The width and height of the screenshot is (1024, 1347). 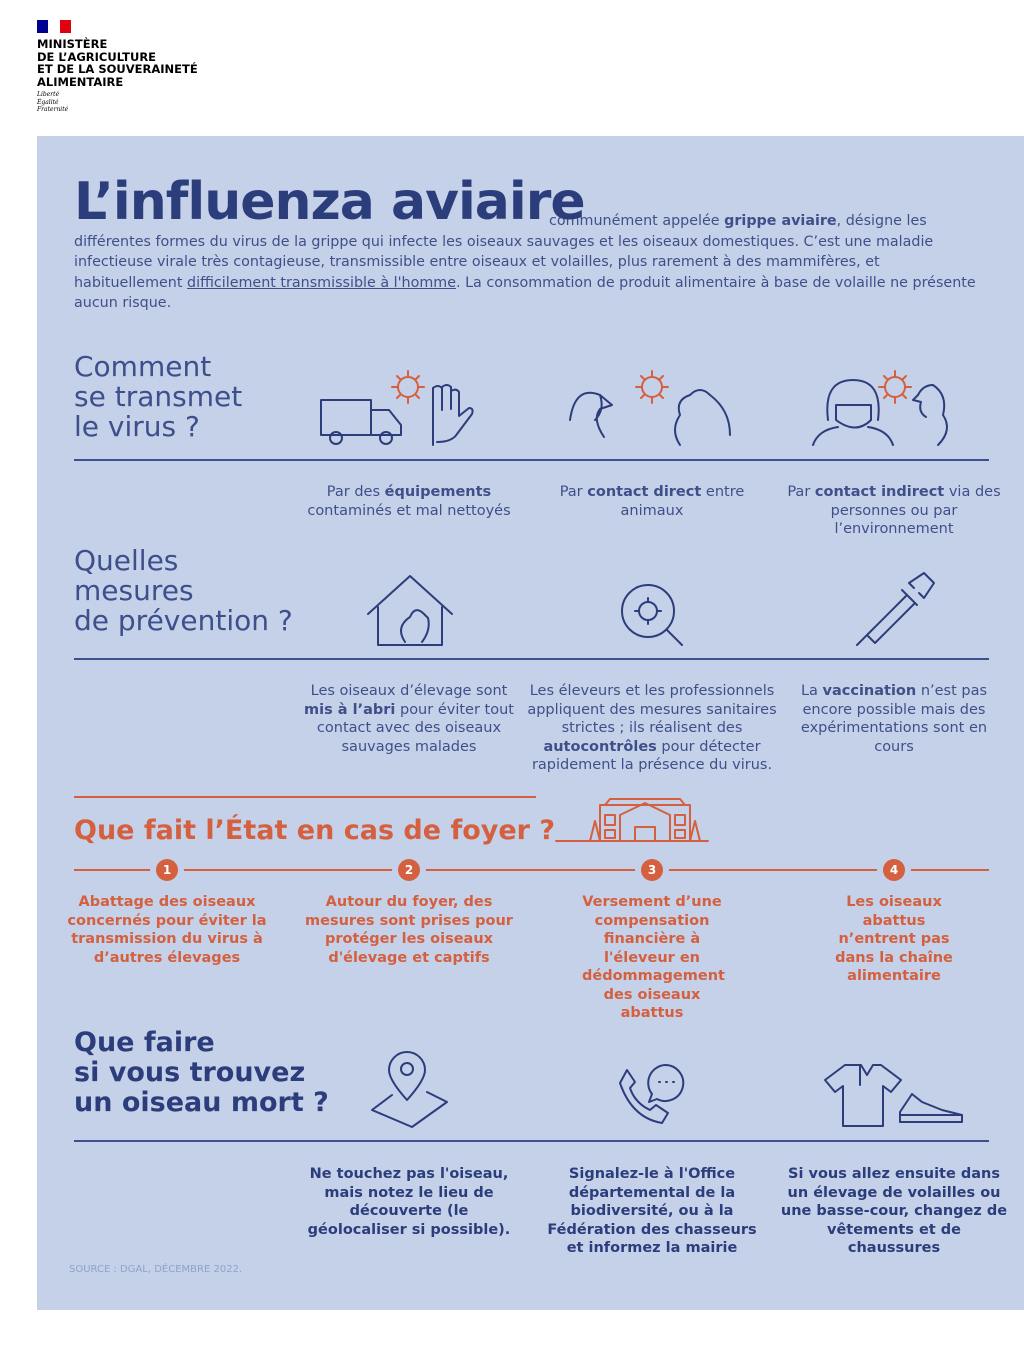 What do you see at coordinates (158, 396) in the screenshot?
I see `transmission-heading: Comment se transmet le virus ?` at bounding box center [158, 396].